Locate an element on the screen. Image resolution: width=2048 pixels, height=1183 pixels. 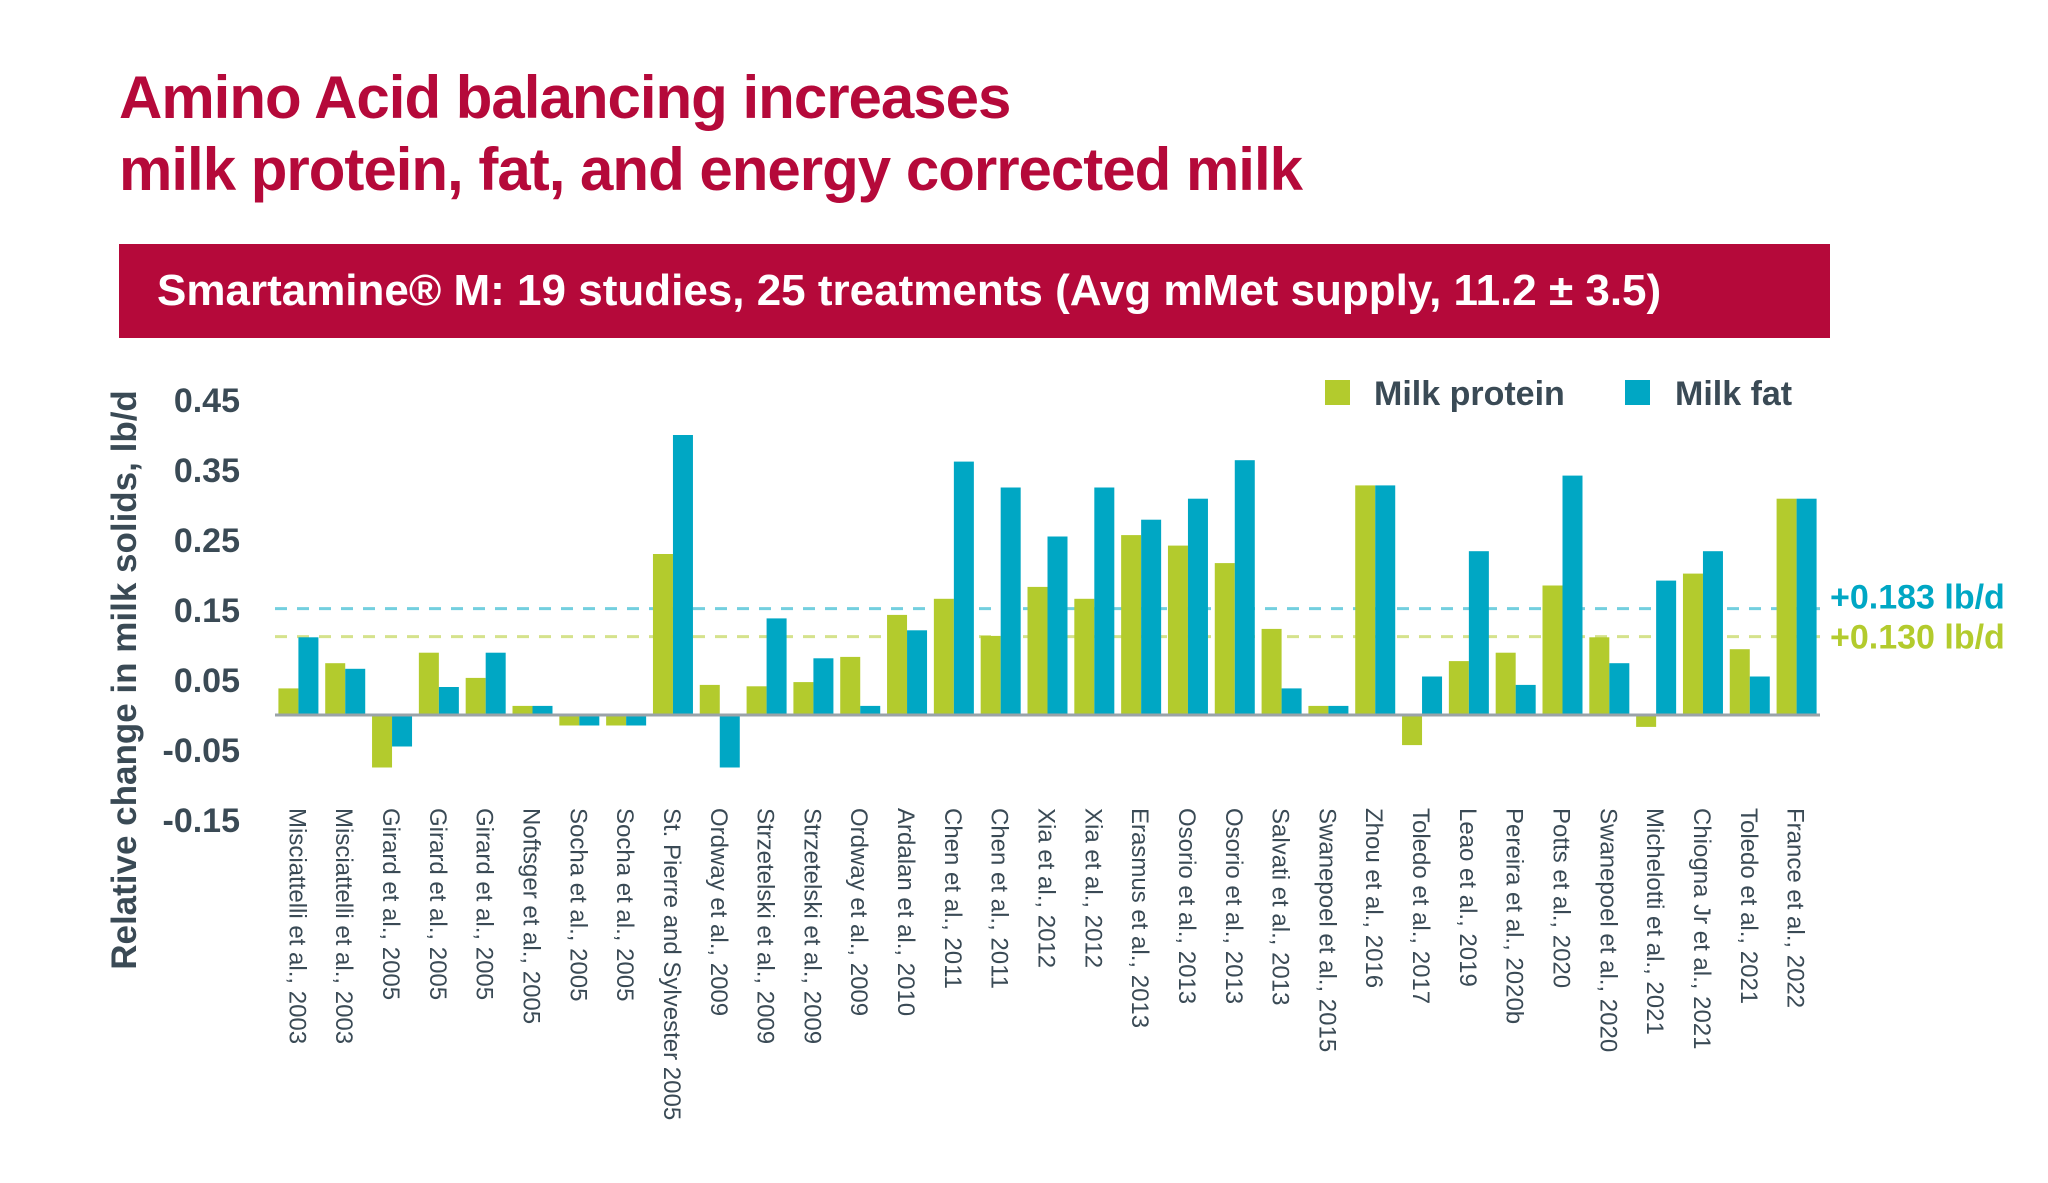
legend: Milk protein Milk fat is located at coordinates (1558, 394).